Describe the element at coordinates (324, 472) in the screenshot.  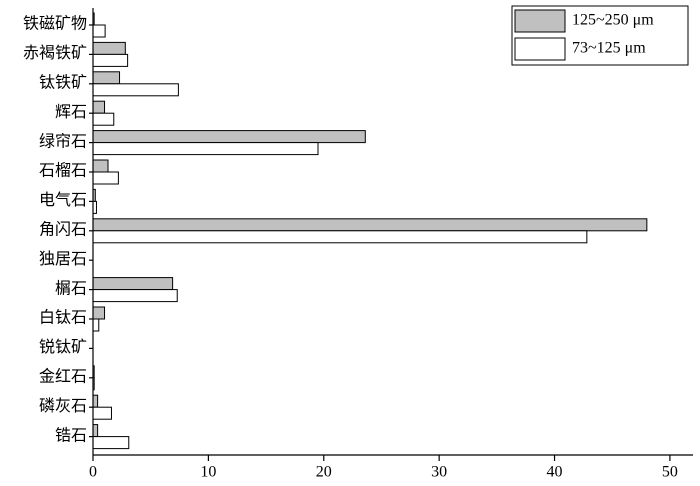
I see `x-tick-label: 20` at that location.